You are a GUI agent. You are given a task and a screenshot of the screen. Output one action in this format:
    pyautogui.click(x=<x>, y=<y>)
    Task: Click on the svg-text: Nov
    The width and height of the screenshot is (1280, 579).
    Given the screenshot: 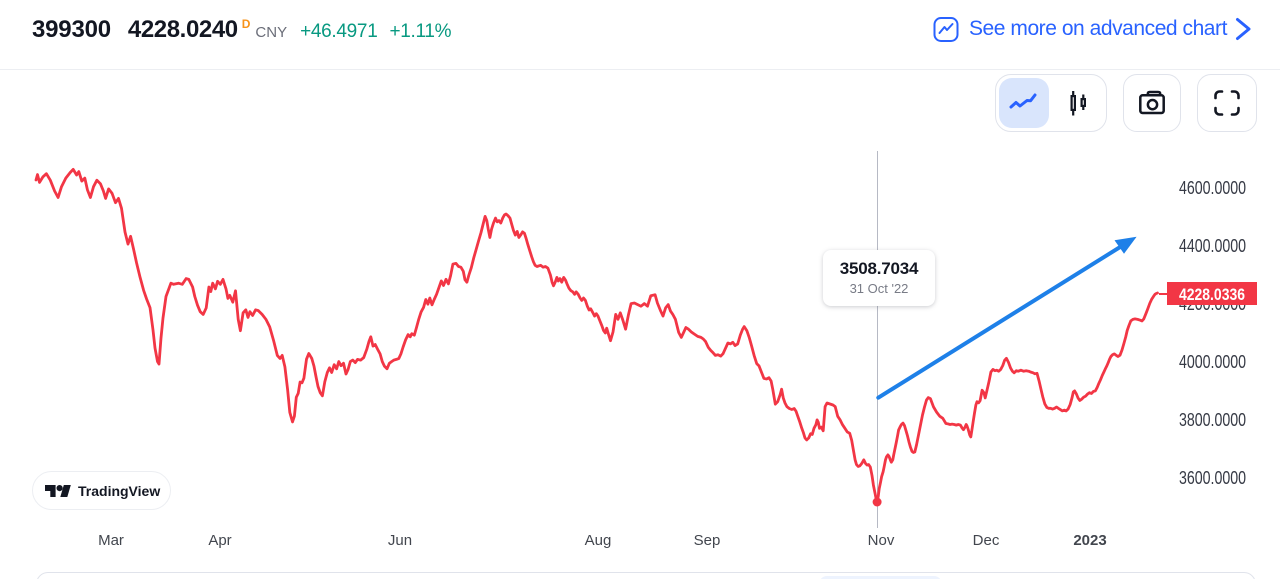 What is the action you would take?
    pyautogui.click(x=881, y=540)
    